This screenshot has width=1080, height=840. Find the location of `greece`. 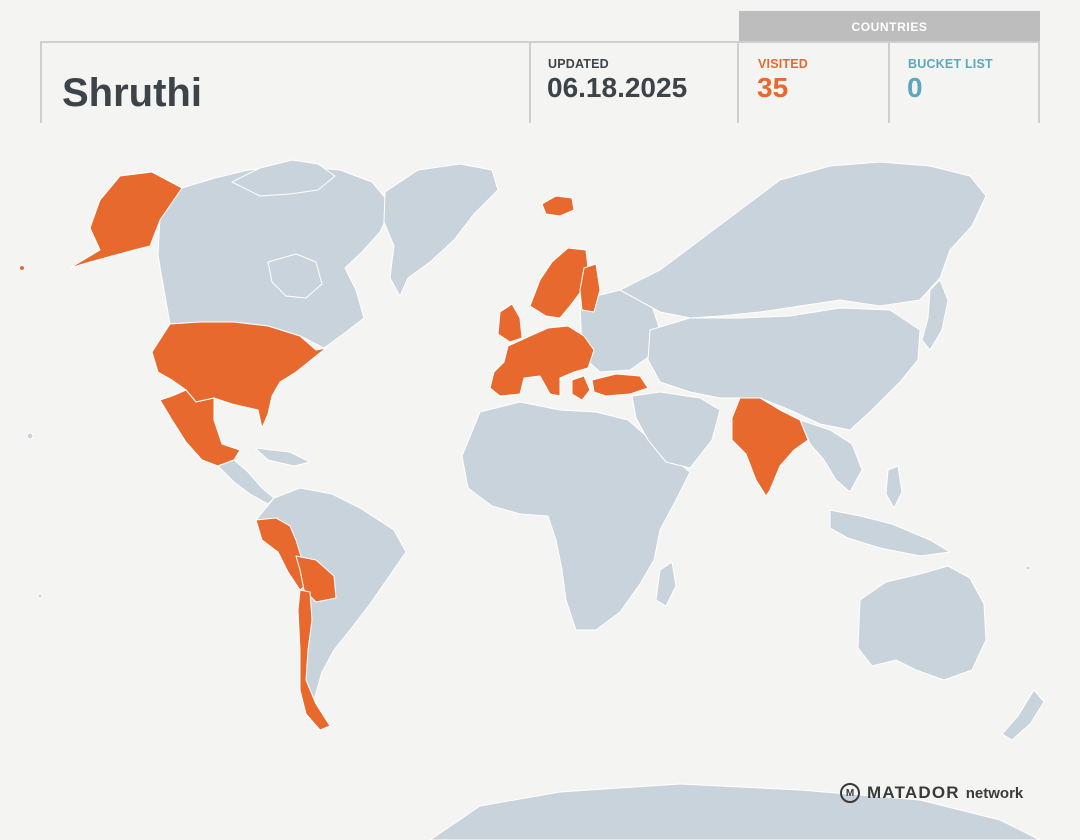

greece is located at coordinates (581, 388).